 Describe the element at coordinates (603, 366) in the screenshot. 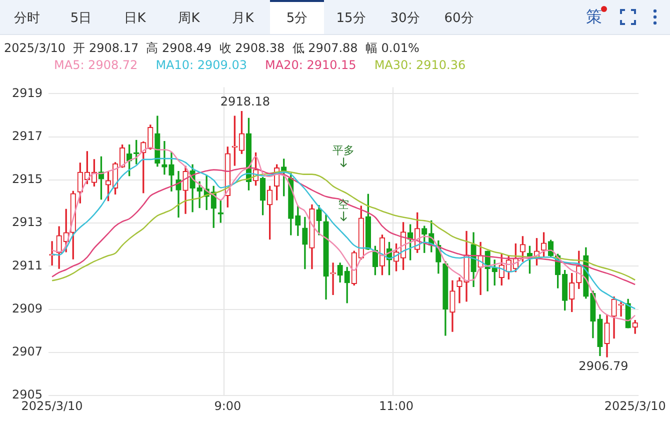

I see `annotation: 2906.79` at that location.